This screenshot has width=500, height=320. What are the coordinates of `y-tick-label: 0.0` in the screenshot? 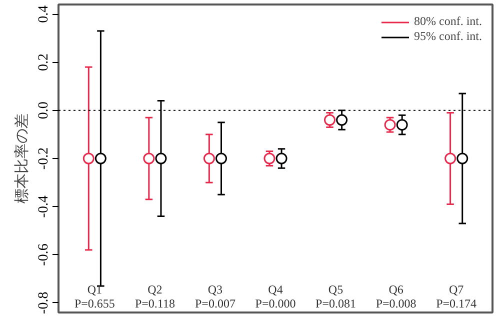 It's located at (44, 111).